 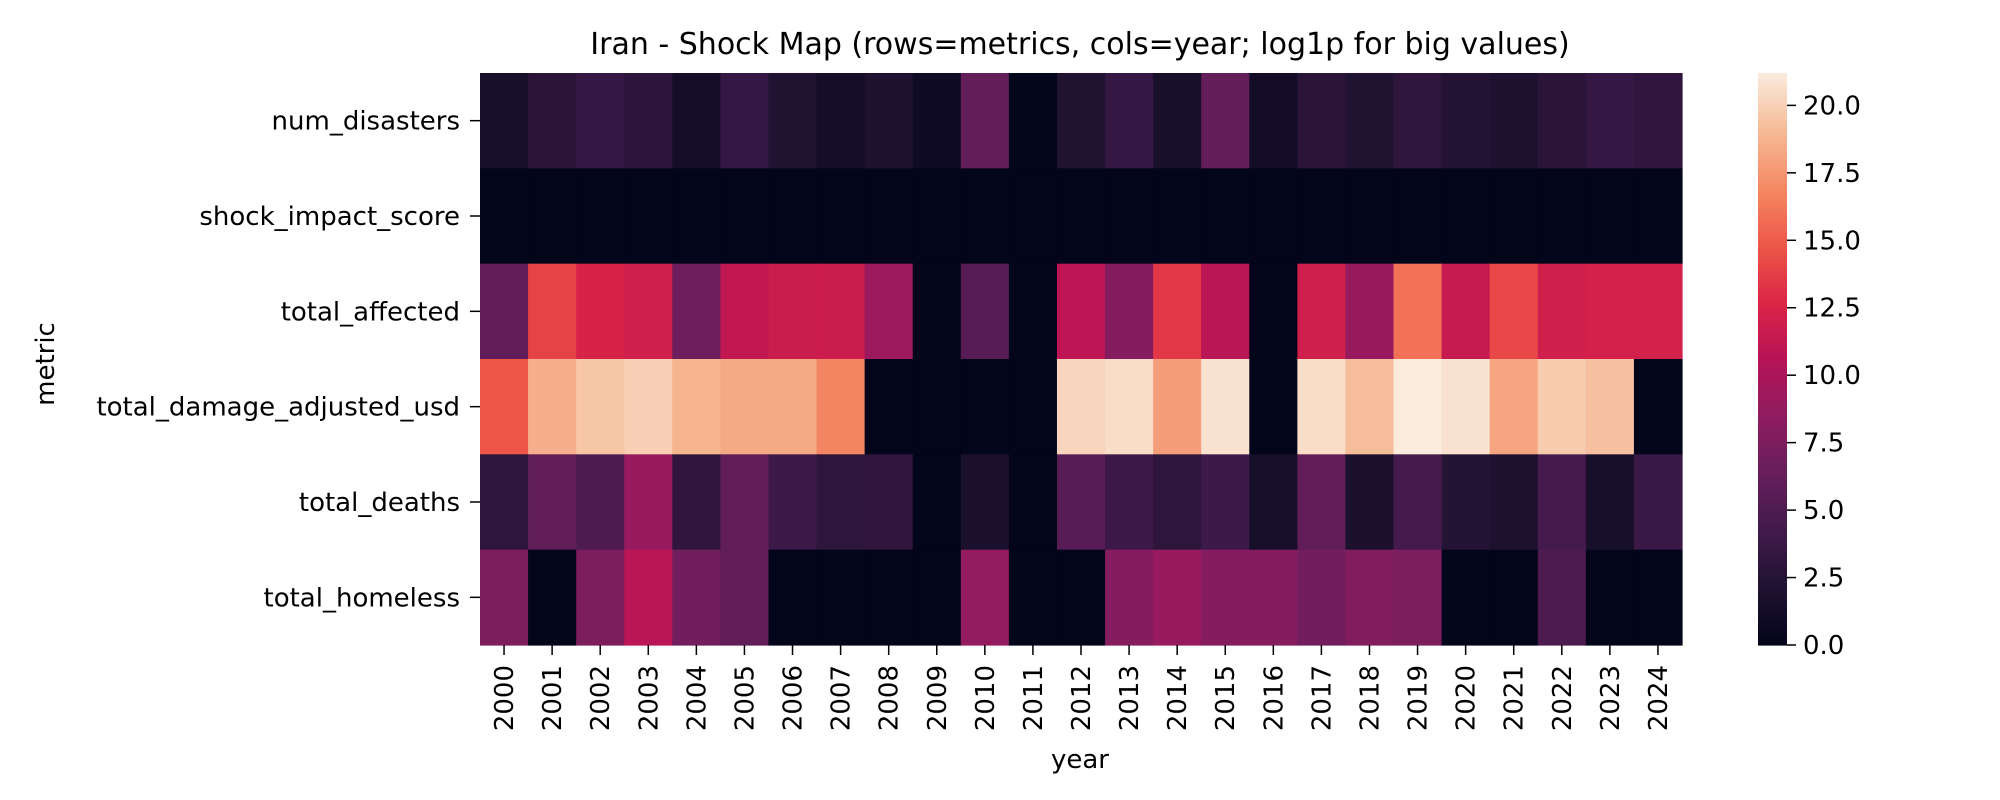 I want to click on y-tick-label: num_disasters, so click(x=366, y=122).